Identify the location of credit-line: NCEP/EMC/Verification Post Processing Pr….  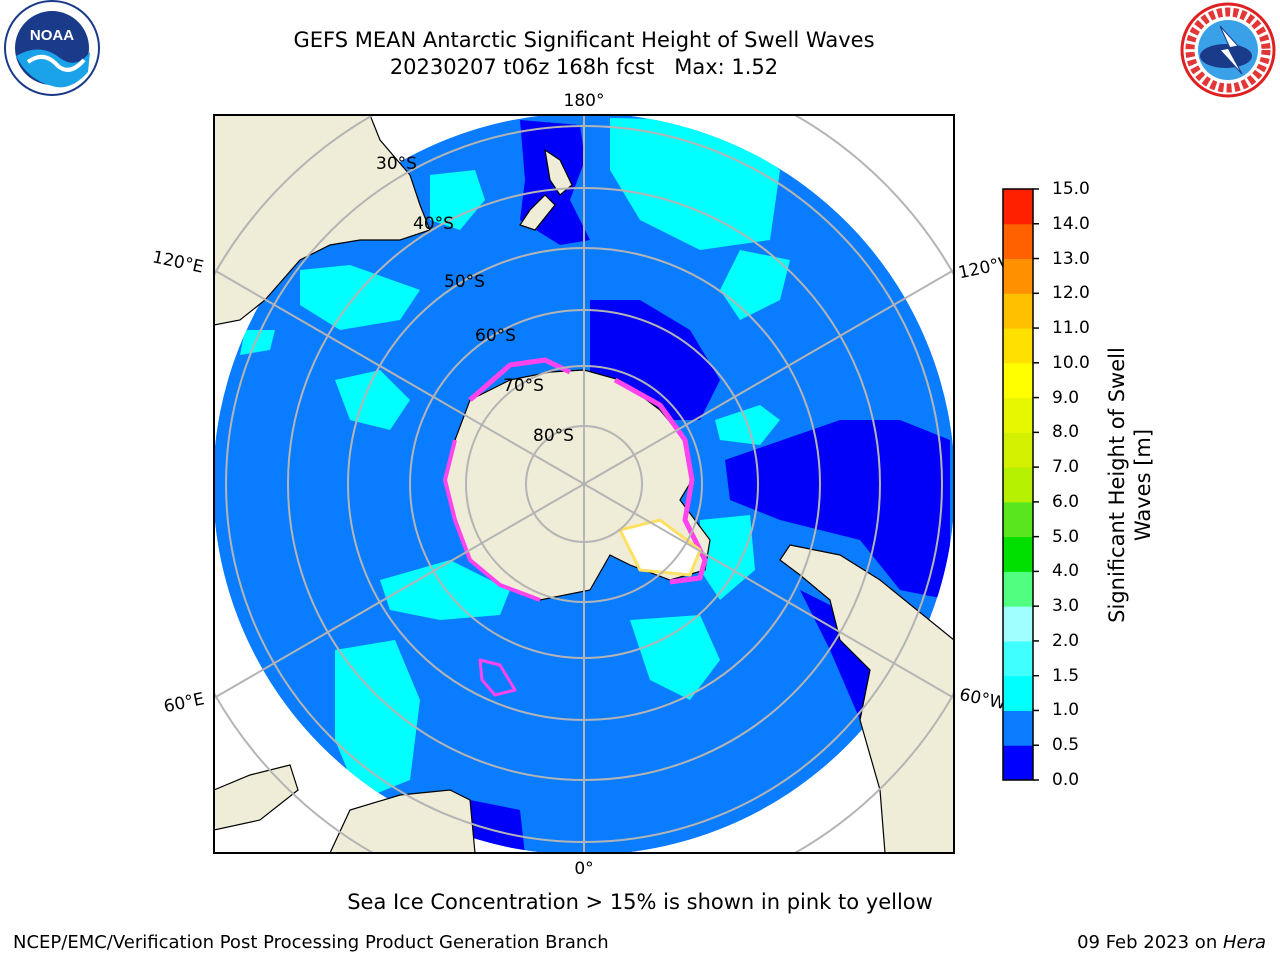
(311, 942).